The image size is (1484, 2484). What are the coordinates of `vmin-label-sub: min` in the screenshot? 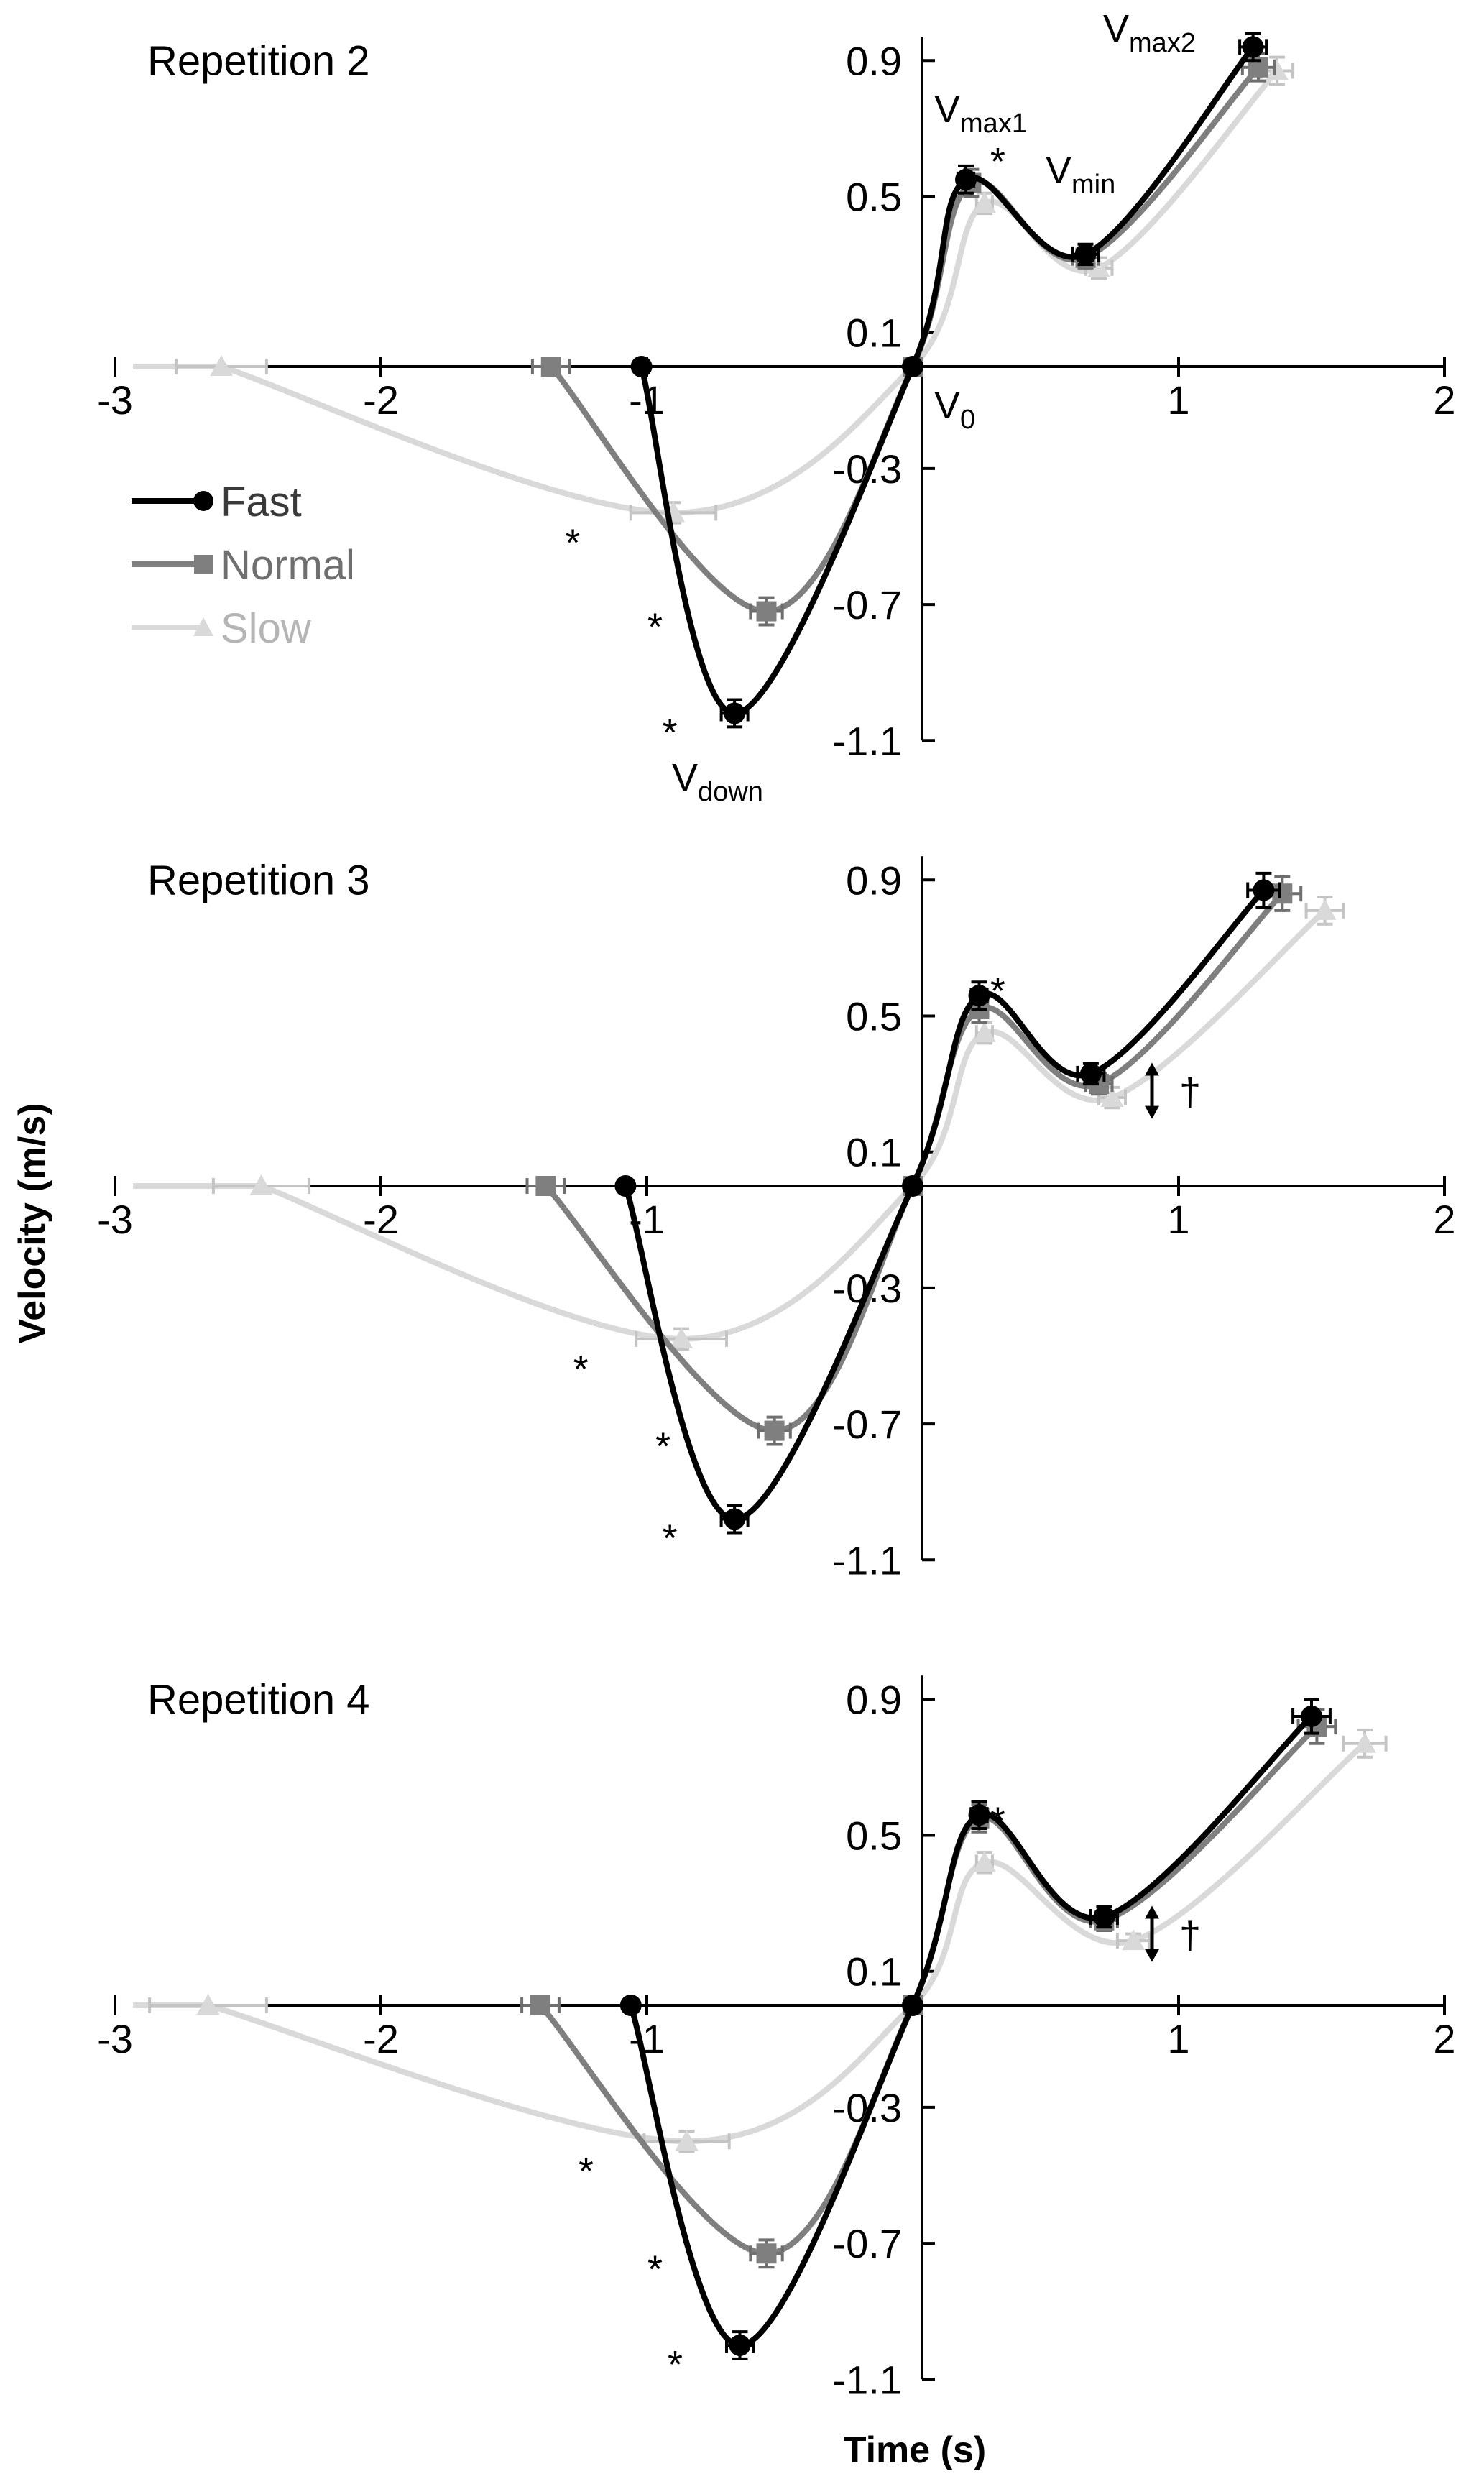 It's located at (1093, 185).